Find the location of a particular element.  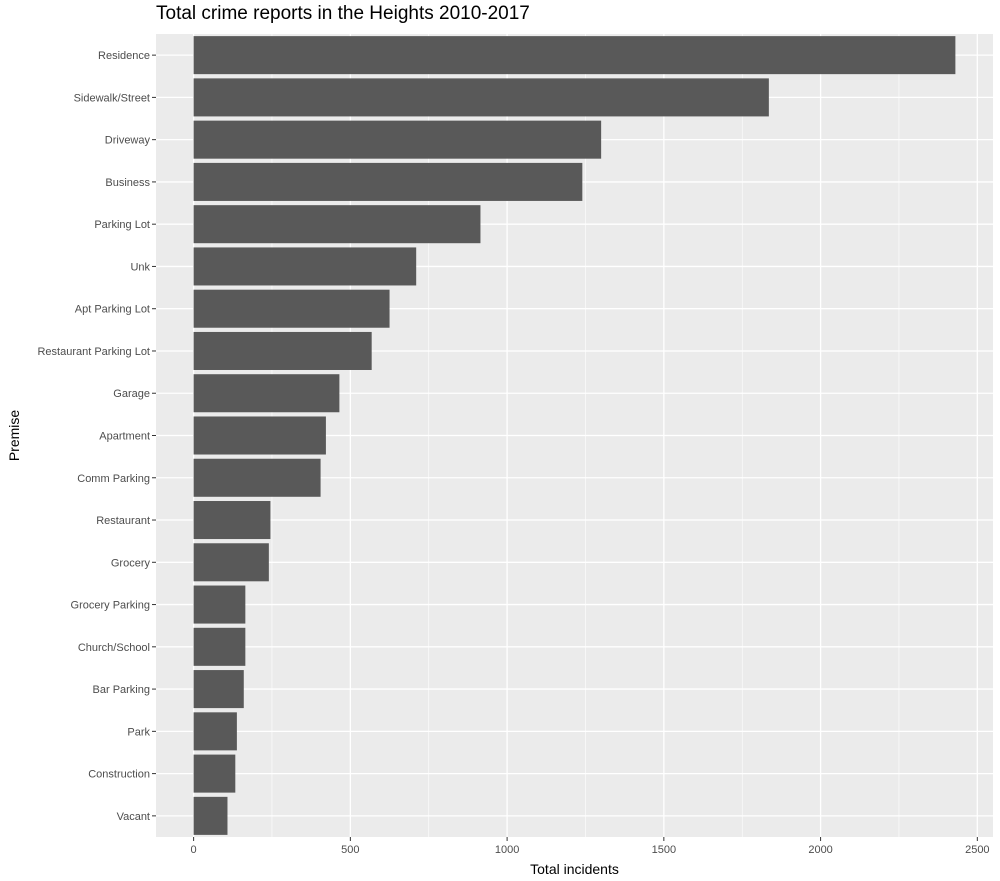

y-tick-label: Comm Parking is located at coordinates (113, 479).